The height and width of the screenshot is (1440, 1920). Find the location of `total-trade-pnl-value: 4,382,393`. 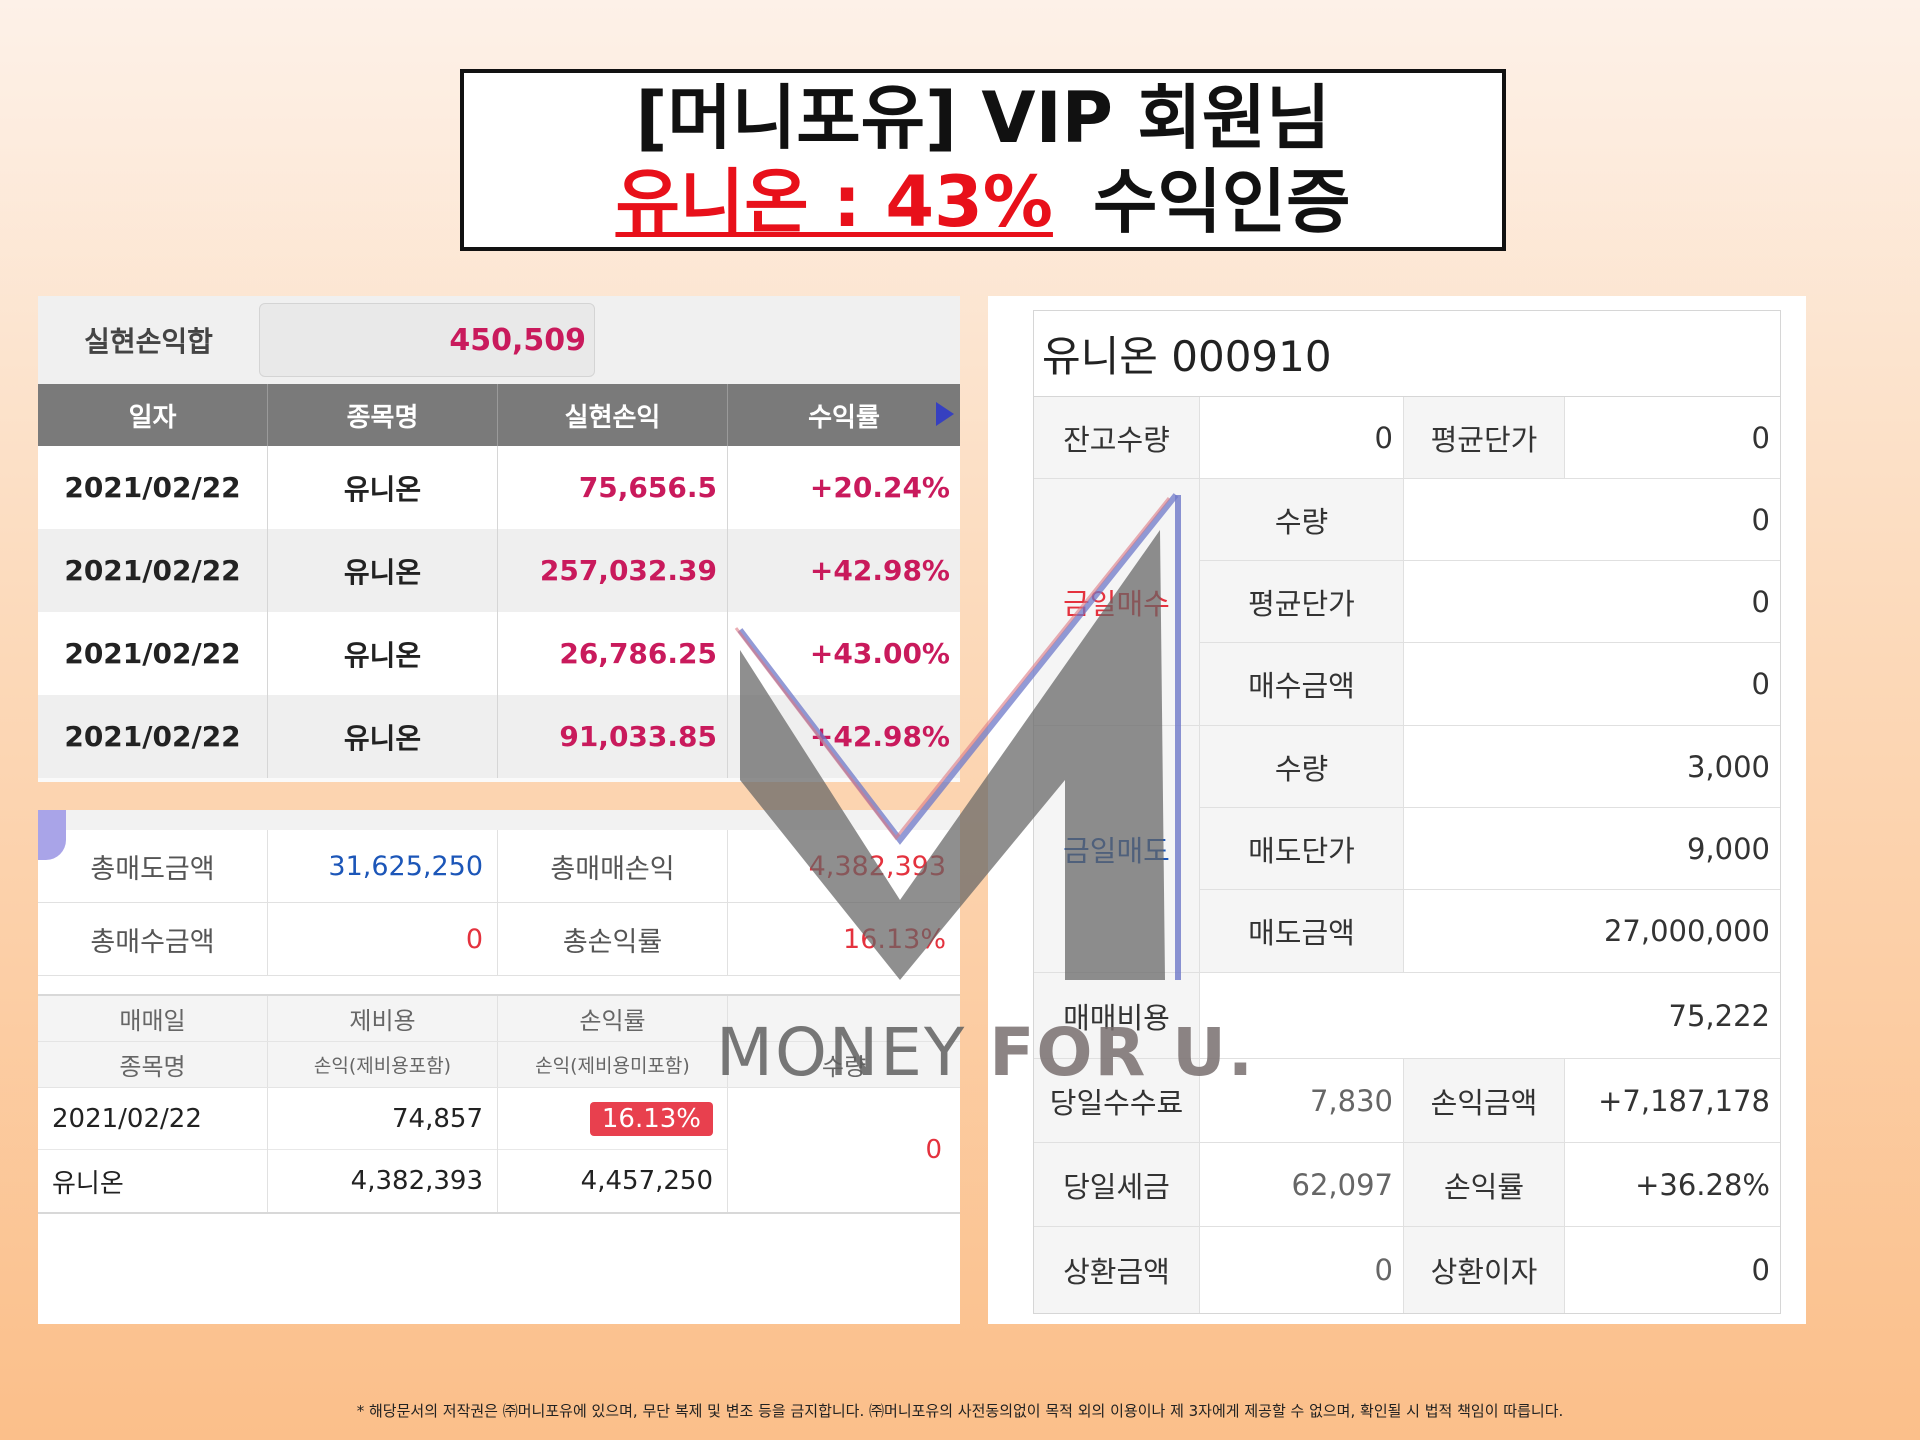

total-trade-pnl-value: 4,382,393 is located at coordinates (877, 866).